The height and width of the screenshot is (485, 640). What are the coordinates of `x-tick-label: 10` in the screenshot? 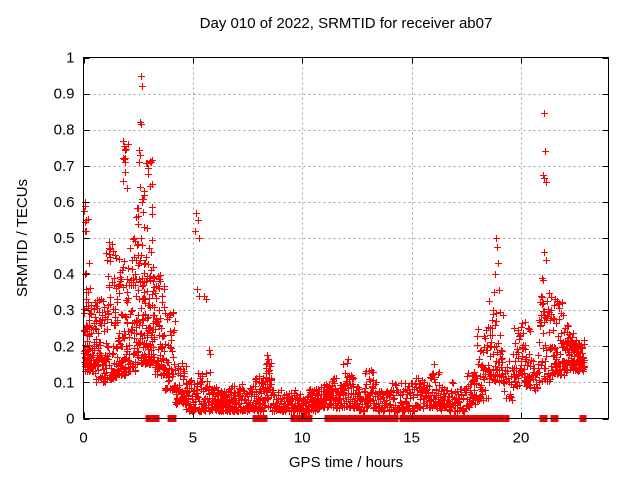 It's located at (302, 438).